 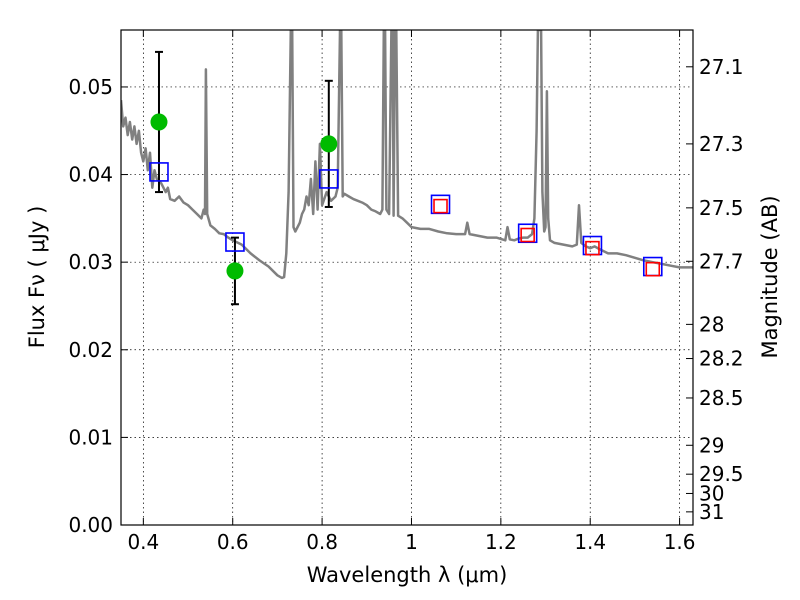 What do you see at coordinates (590, 542) in the screenshot?
I see `x-tick-label: 1.4` at bounding box center [590, 542].